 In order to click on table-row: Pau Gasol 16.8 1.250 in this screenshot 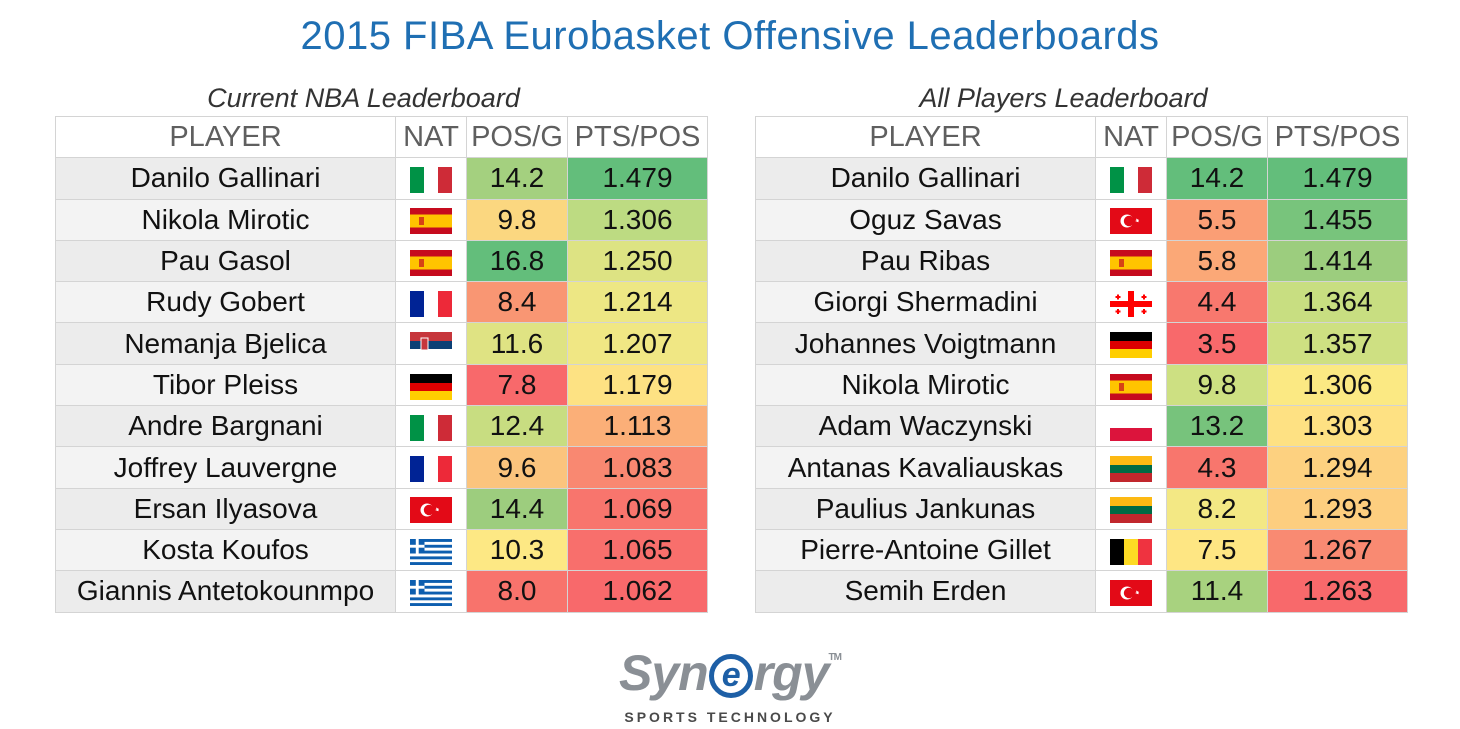, I will do `click(381, 261)`.